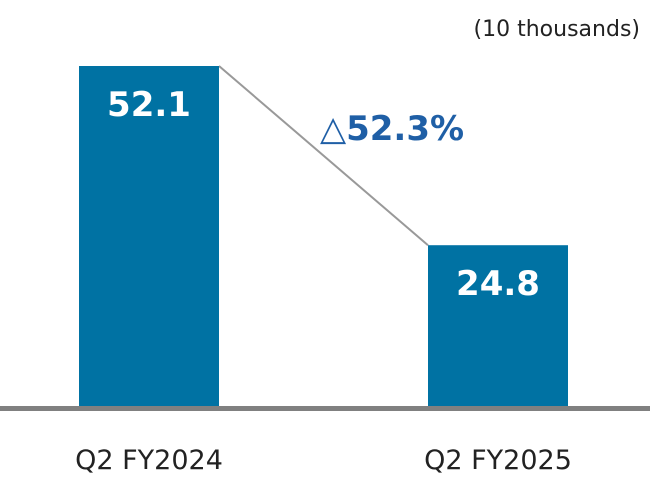 Image resolution: width=650 pixels, height=480 pixels. What do you see at coordinates (149, 105) in the screenshot?
I see `bar-value-label-q2-fy2024: 52.1` at bounding box center [149, 105].